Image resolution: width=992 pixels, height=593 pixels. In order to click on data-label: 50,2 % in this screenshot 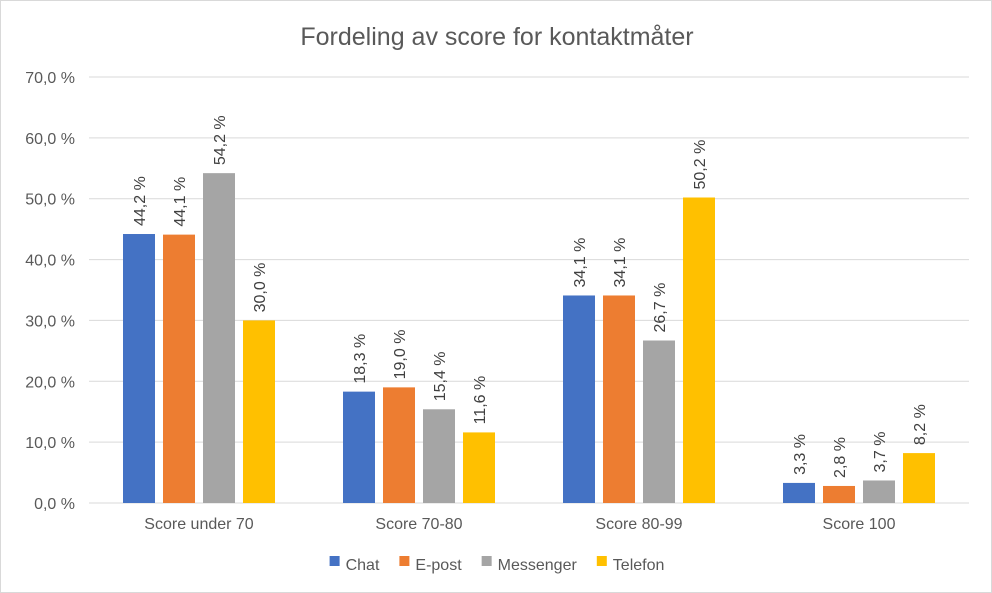, I will do `click(700, 165)`.